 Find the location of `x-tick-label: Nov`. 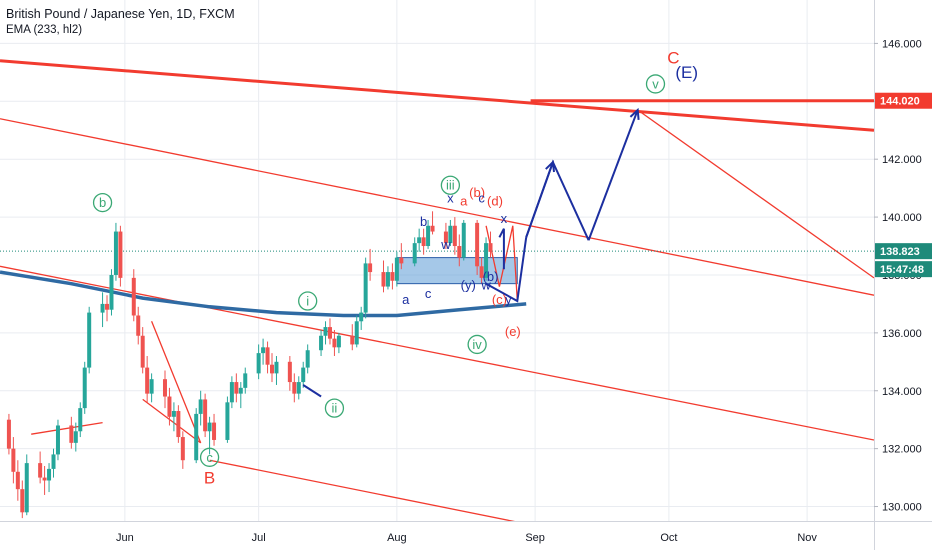

x-tick-label: Nov is located at coordinates (807, 538).